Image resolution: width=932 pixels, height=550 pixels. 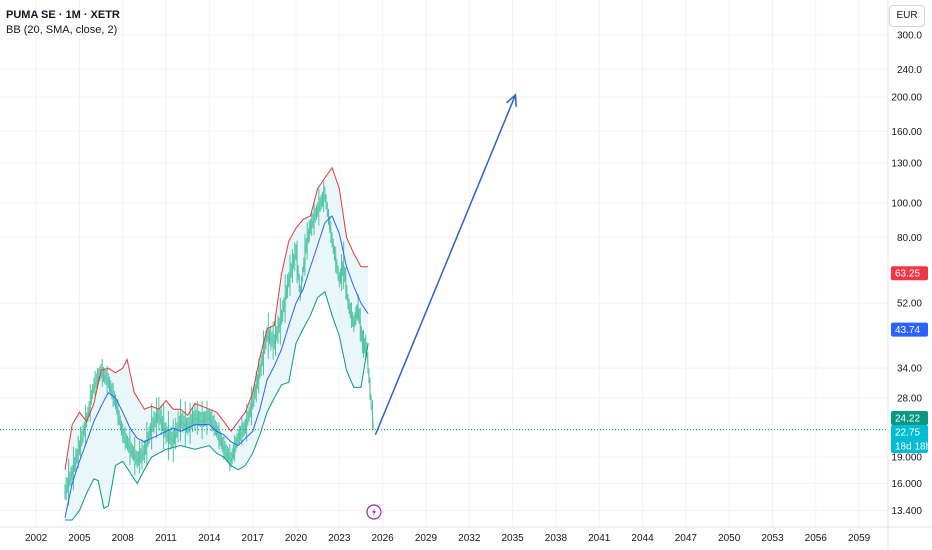 I want to click on price-badge-label: 43.74, so click(x=907, y=330).